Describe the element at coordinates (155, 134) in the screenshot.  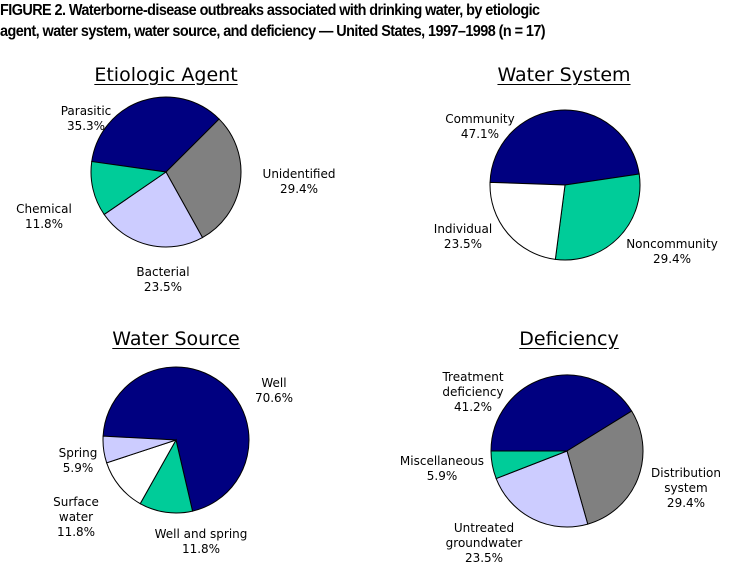
I see `pie-slice-parasitic` at that location.